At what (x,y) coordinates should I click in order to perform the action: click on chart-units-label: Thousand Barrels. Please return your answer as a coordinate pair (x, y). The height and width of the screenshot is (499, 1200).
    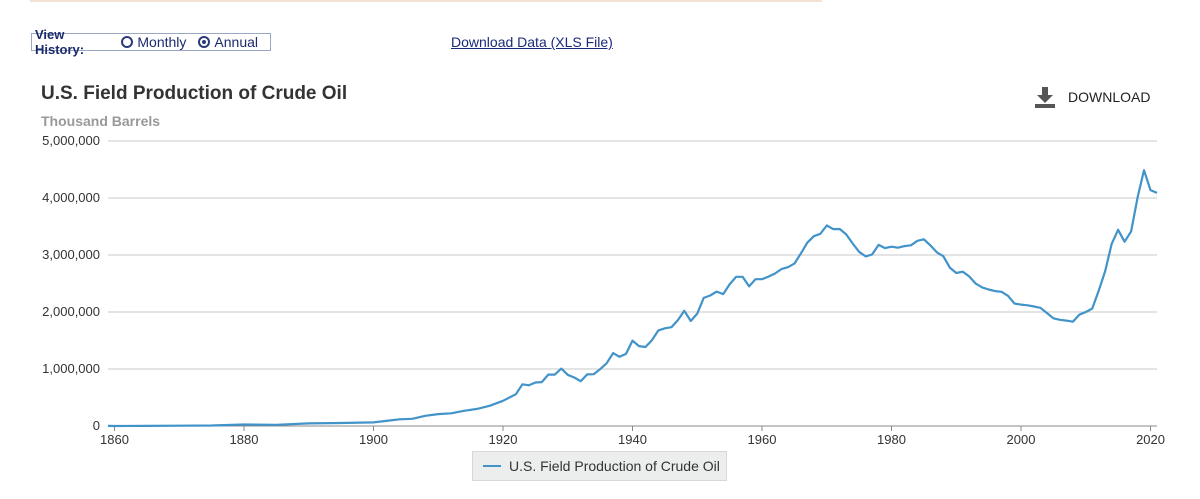
    Looking at the image, I should click on (101, 121).